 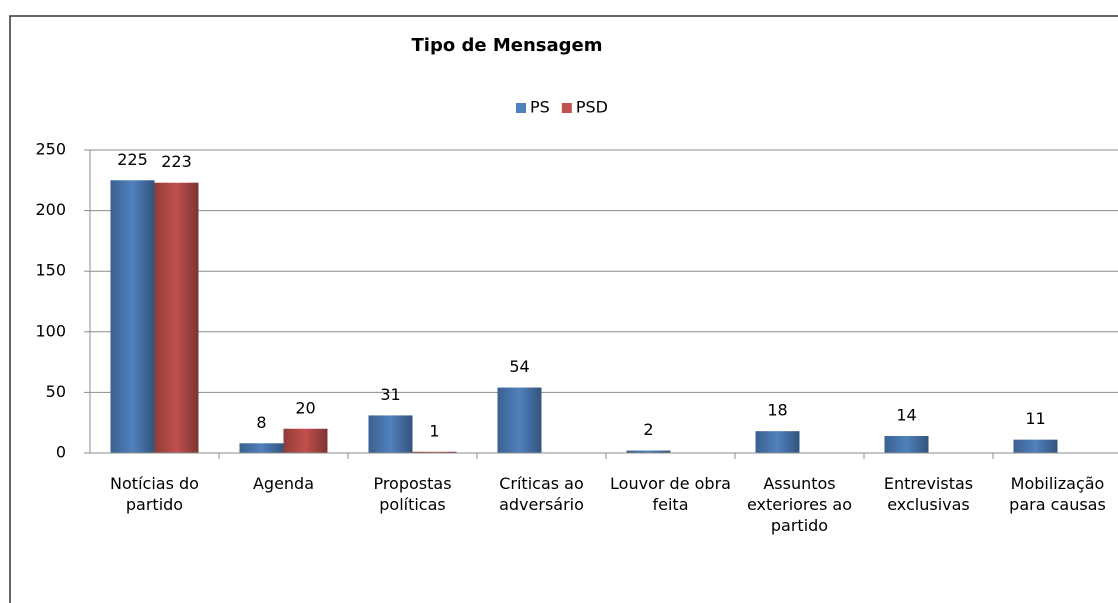 I want to click on data-label: 223, so click(x=176, y=161).